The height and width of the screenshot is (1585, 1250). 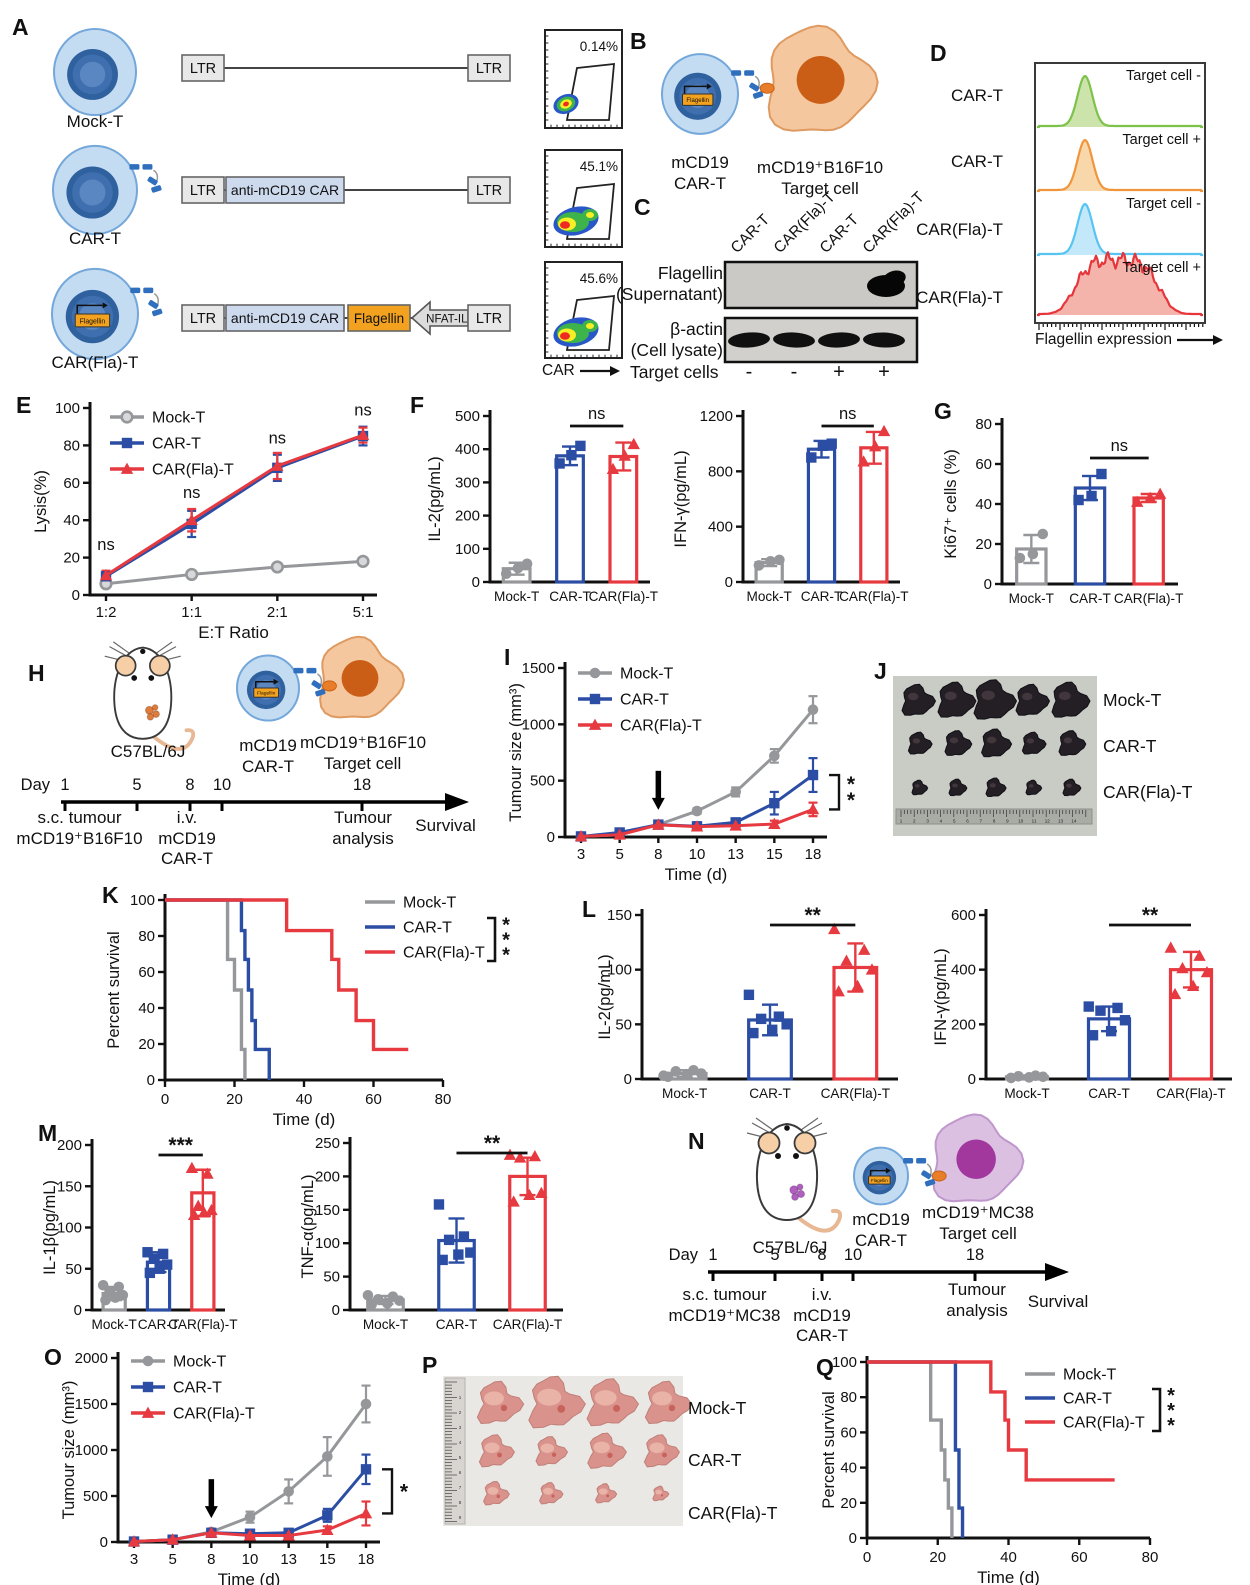 I want to click on svg-text: ns, so click(x=105, y=545).